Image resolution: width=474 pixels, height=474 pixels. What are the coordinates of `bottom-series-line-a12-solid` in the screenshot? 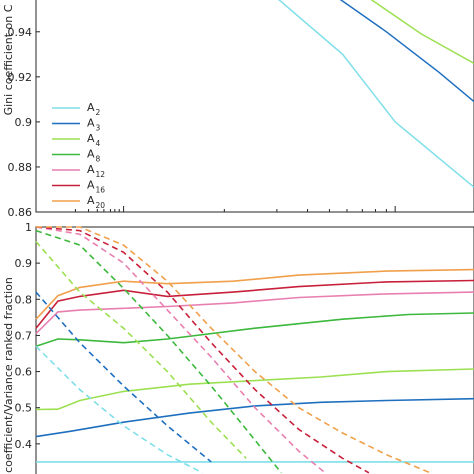 It's located at (254, 313).